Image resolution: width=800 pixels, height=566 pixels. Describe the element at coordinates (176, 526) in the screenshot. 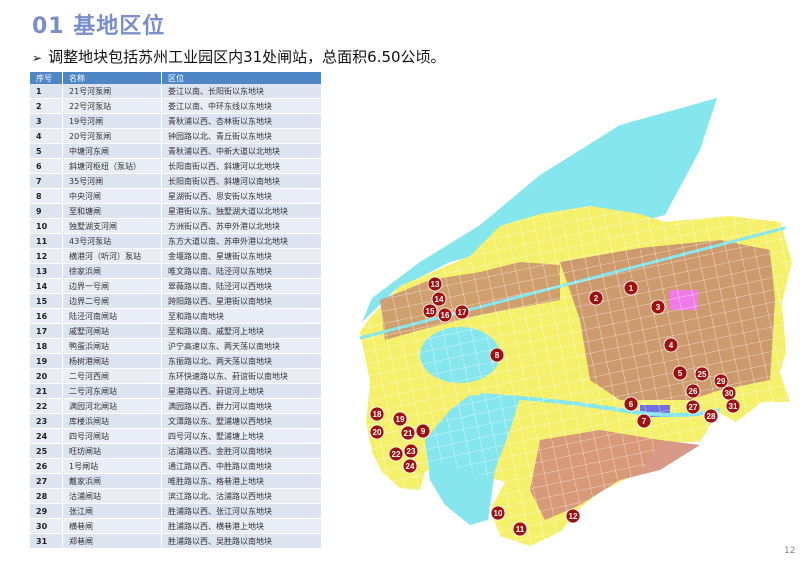

I see `table-row: 30 横巷闸 胜浦路以西、横巷港上地块` at that location.